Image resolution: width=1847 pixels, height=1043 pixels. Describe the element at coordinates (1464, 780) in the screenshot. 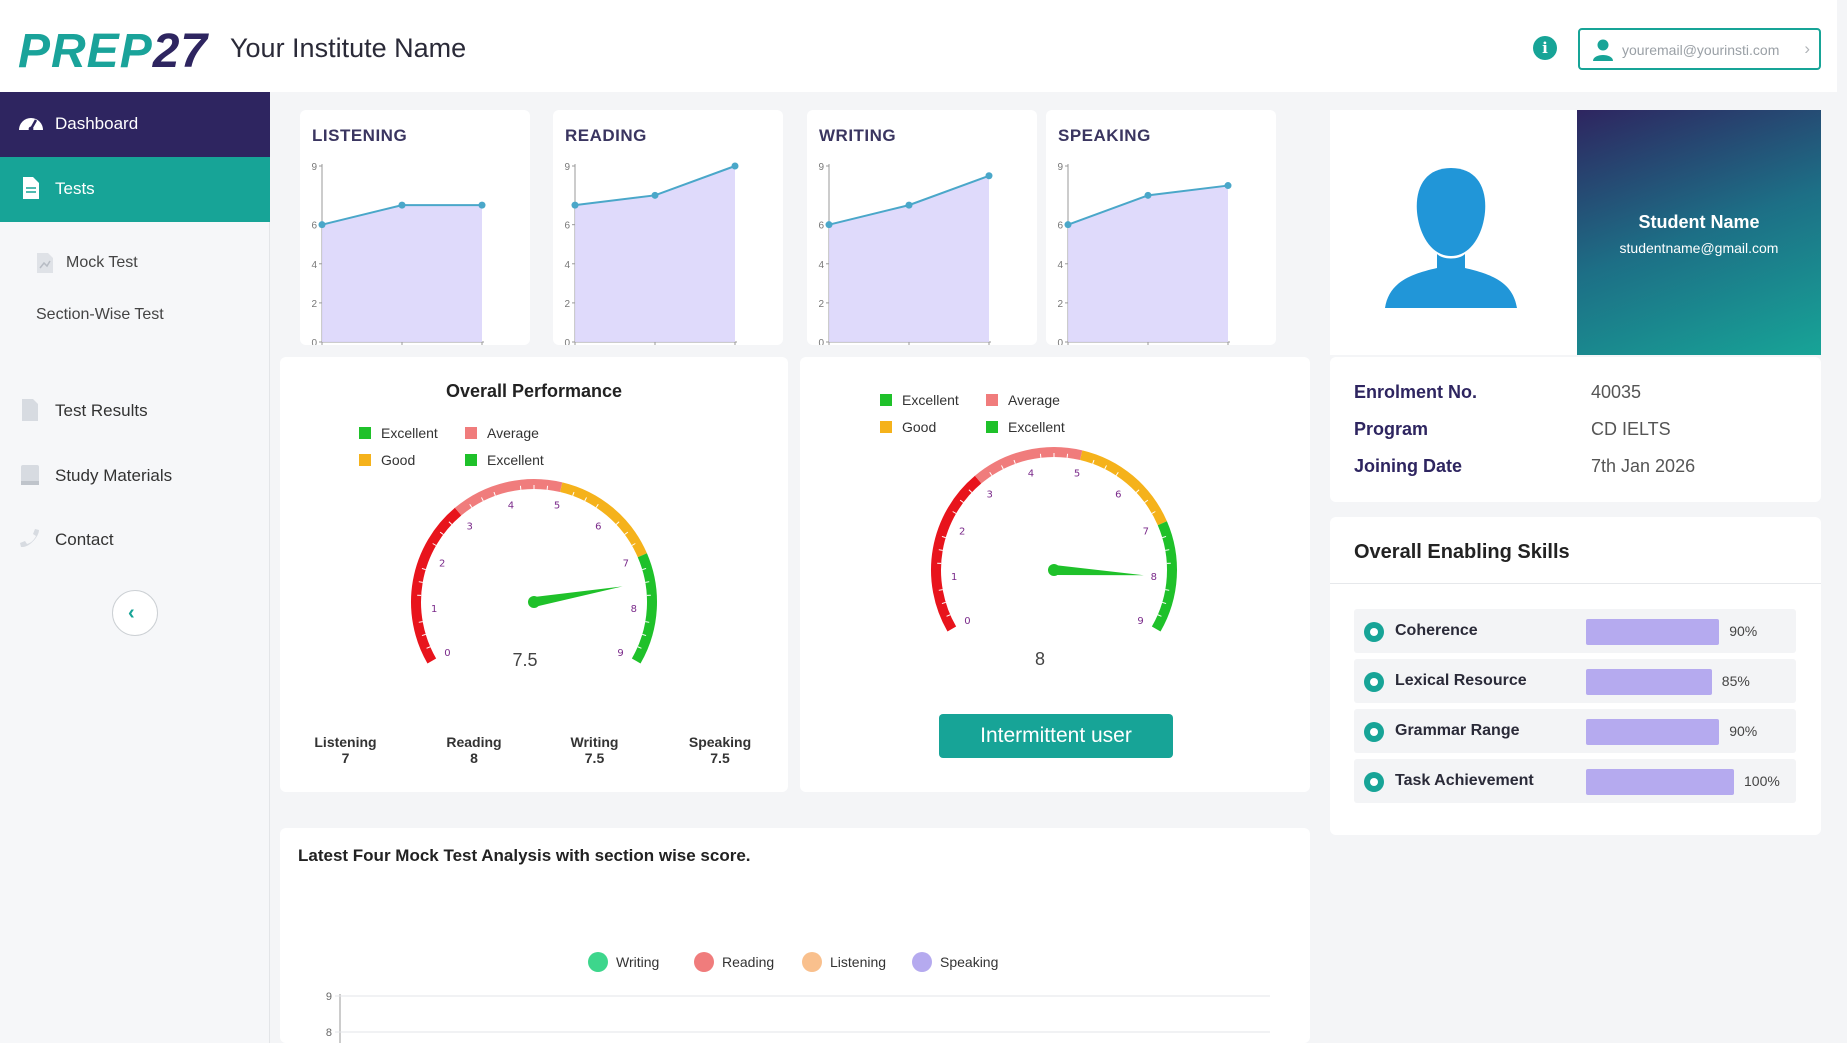

I see `skill-name: Task Achievement` at that location.